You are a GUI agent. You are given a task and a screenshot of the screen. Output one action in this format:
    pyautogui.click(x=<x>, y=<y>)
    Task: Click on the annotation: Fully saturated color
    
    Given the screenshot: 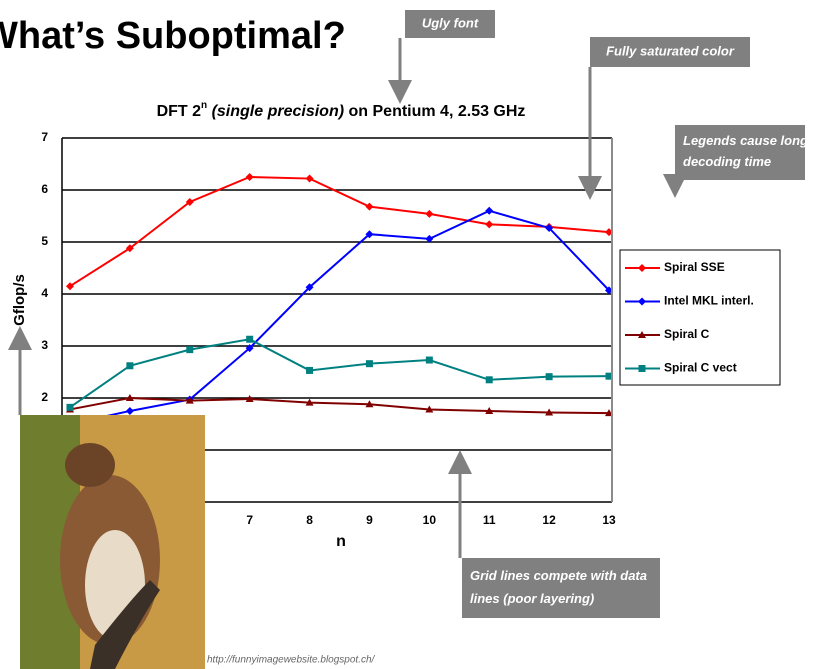 What is the action you would take?
    pyautogui.click(x=670, y=50)
    